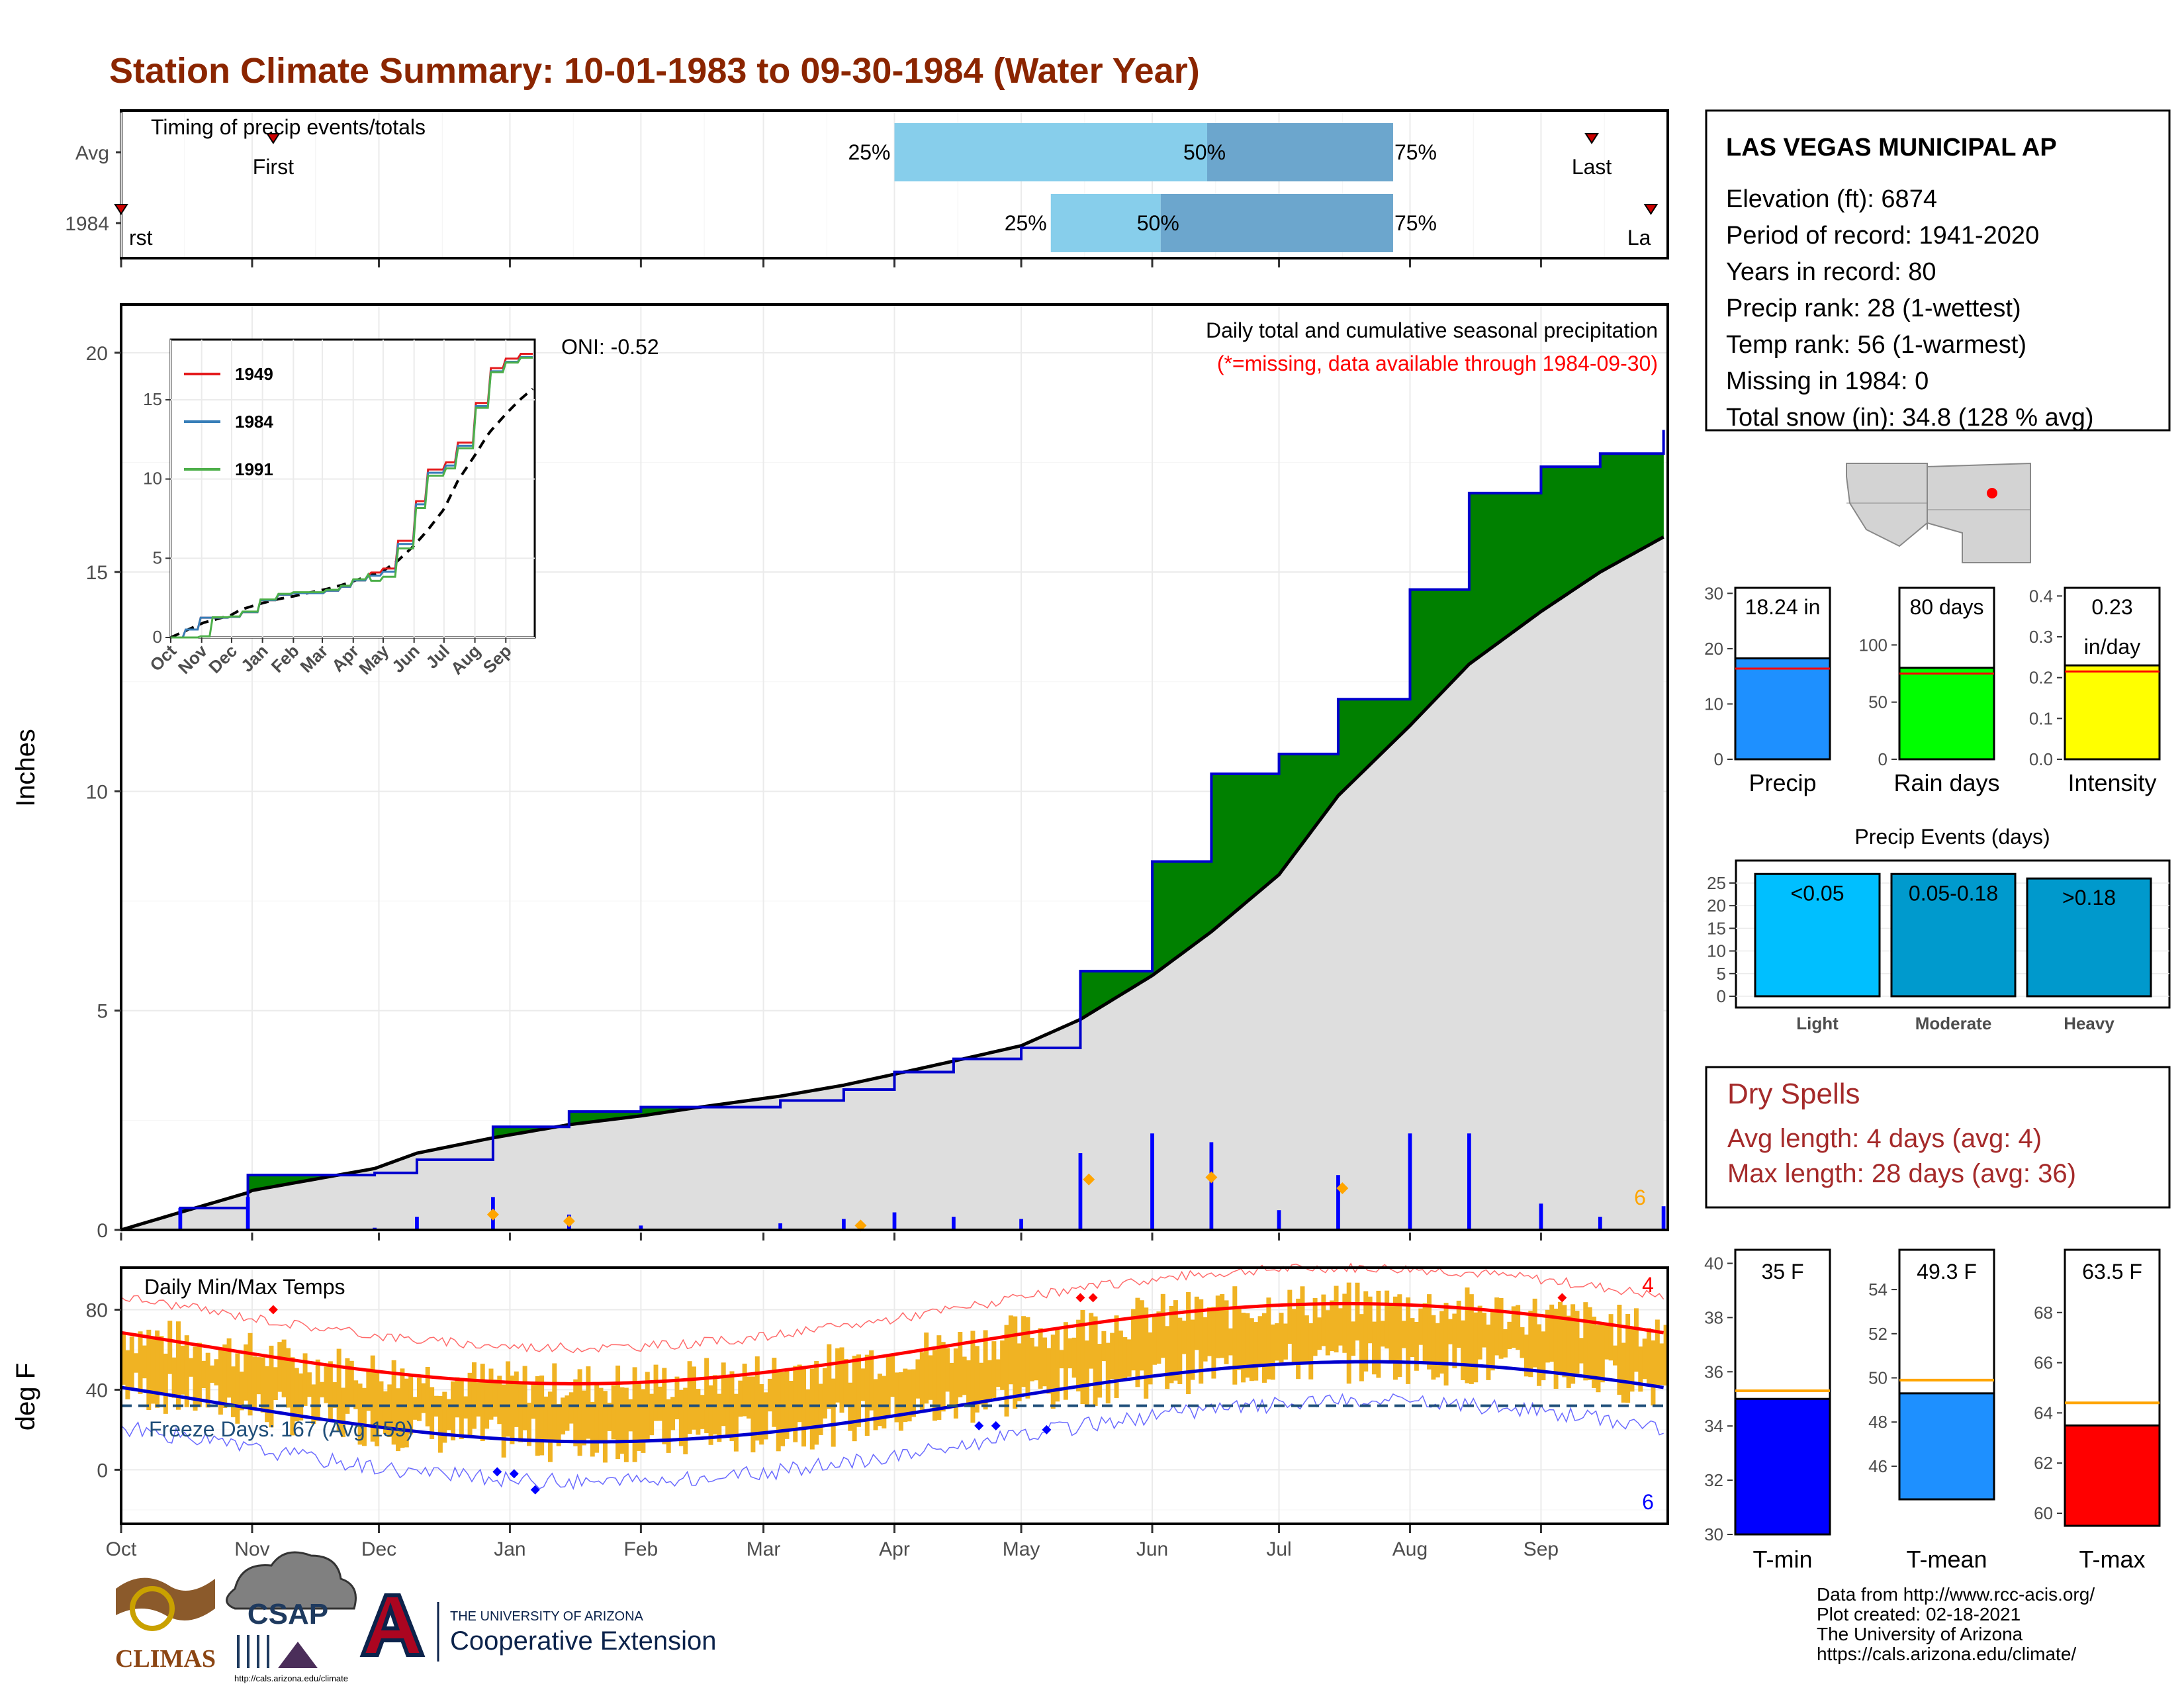 Image resolution: width=2184 pixels, height=1688 pixels. I want to click on month-label: Apr, so click(894, 1549).